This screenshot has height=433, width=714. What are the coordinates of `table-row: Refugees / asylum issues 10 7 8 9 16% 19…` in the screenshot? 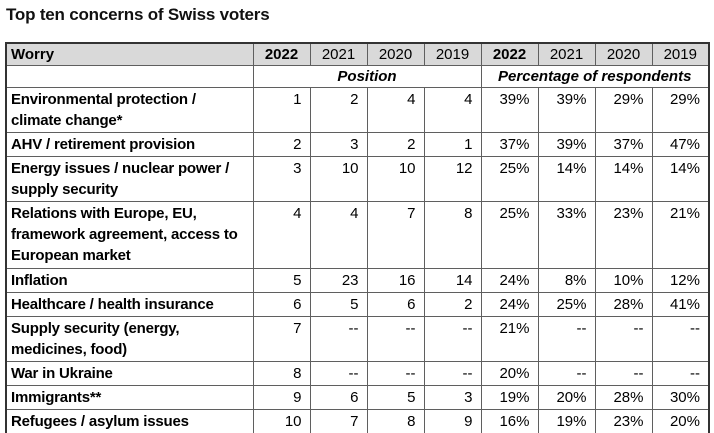 It's located at (357, 420).